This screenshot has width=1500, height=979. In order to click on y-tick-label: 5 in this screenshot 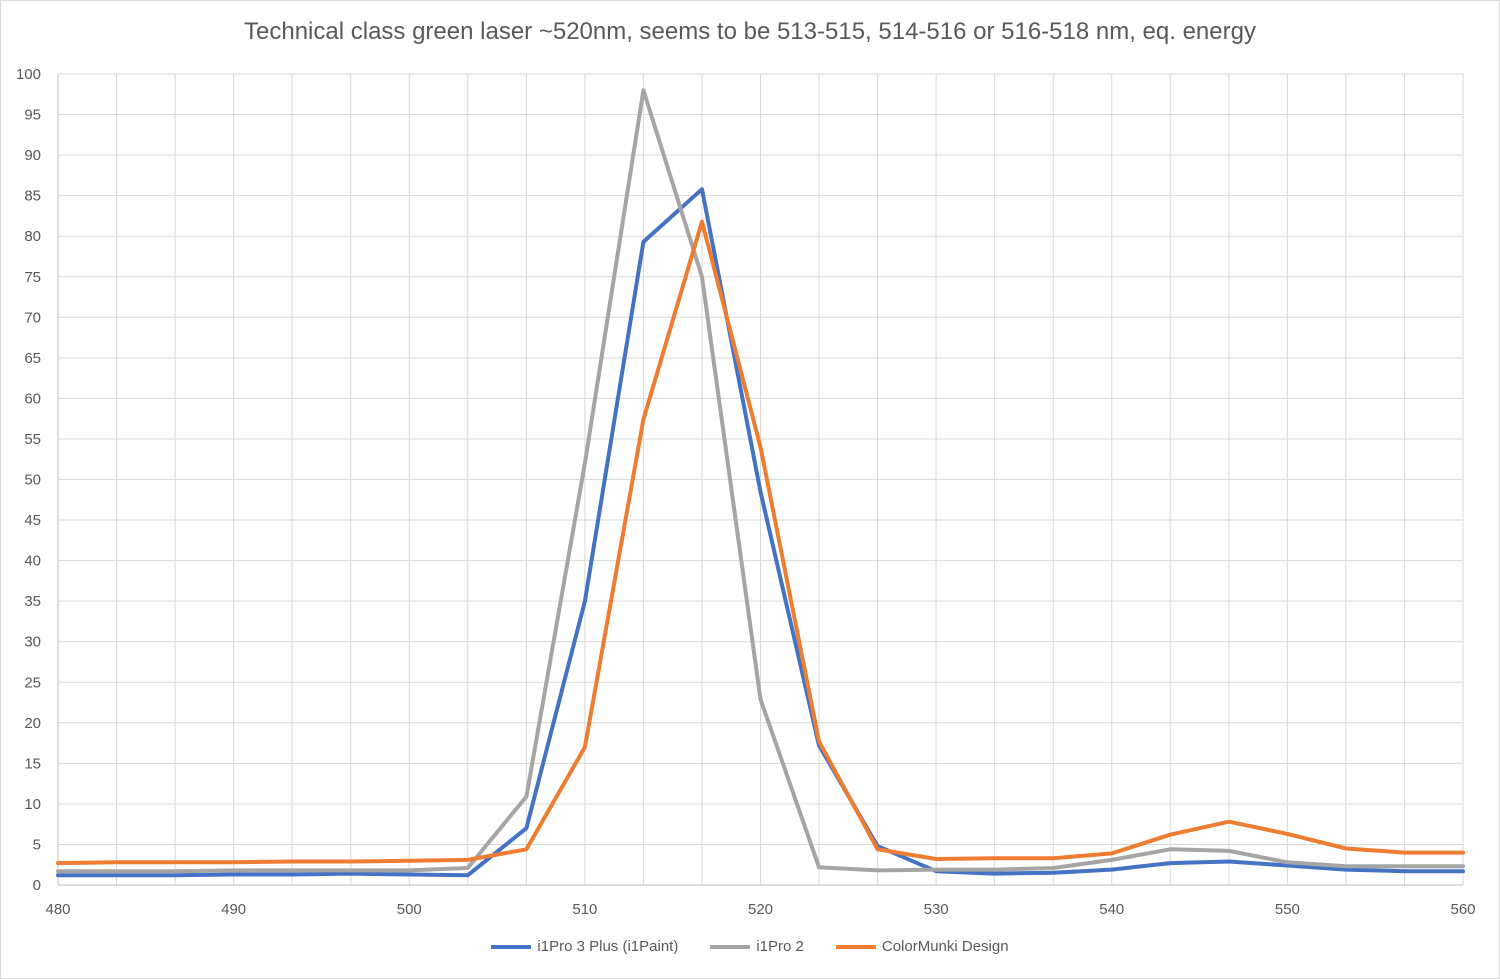, I will do `click(37, 844)`.